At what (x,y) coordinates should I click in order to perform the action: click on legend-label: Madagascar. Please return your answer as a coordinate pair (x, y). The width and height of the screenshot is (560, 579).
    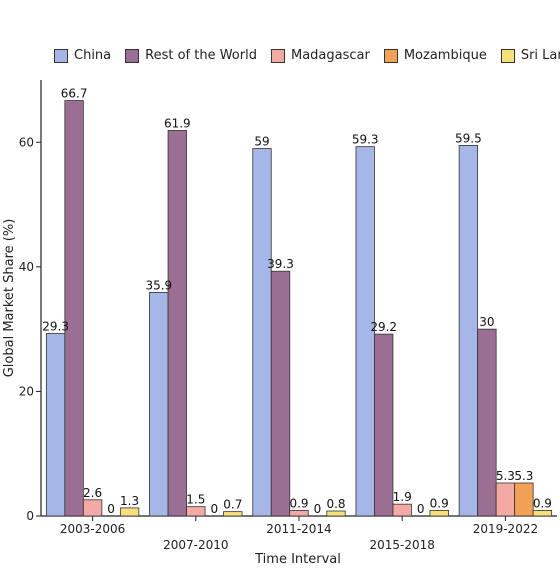
    Looking at the image, I should click on (330, 55).